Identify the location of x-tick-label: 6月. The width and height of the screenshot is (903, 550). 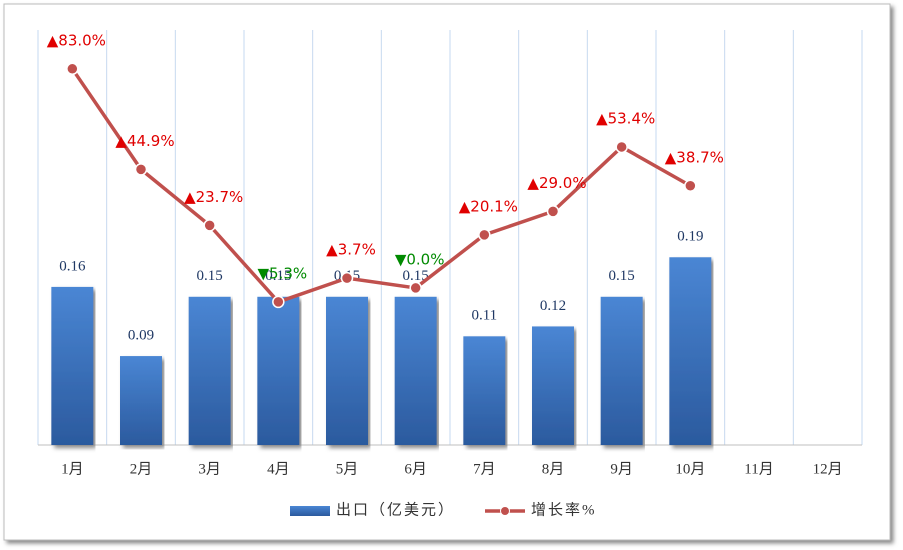
(415, 469).